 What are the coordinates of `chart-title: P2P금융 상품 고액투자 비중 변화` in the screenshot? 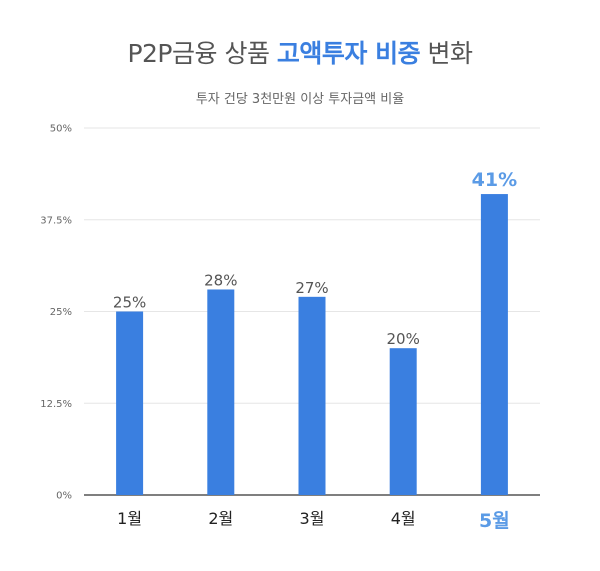 It's located at (300, 52).